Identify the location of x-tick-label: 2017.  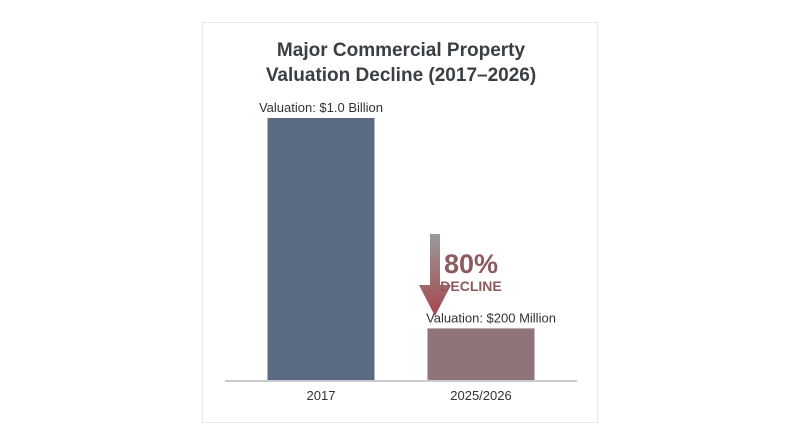
(321, 395).